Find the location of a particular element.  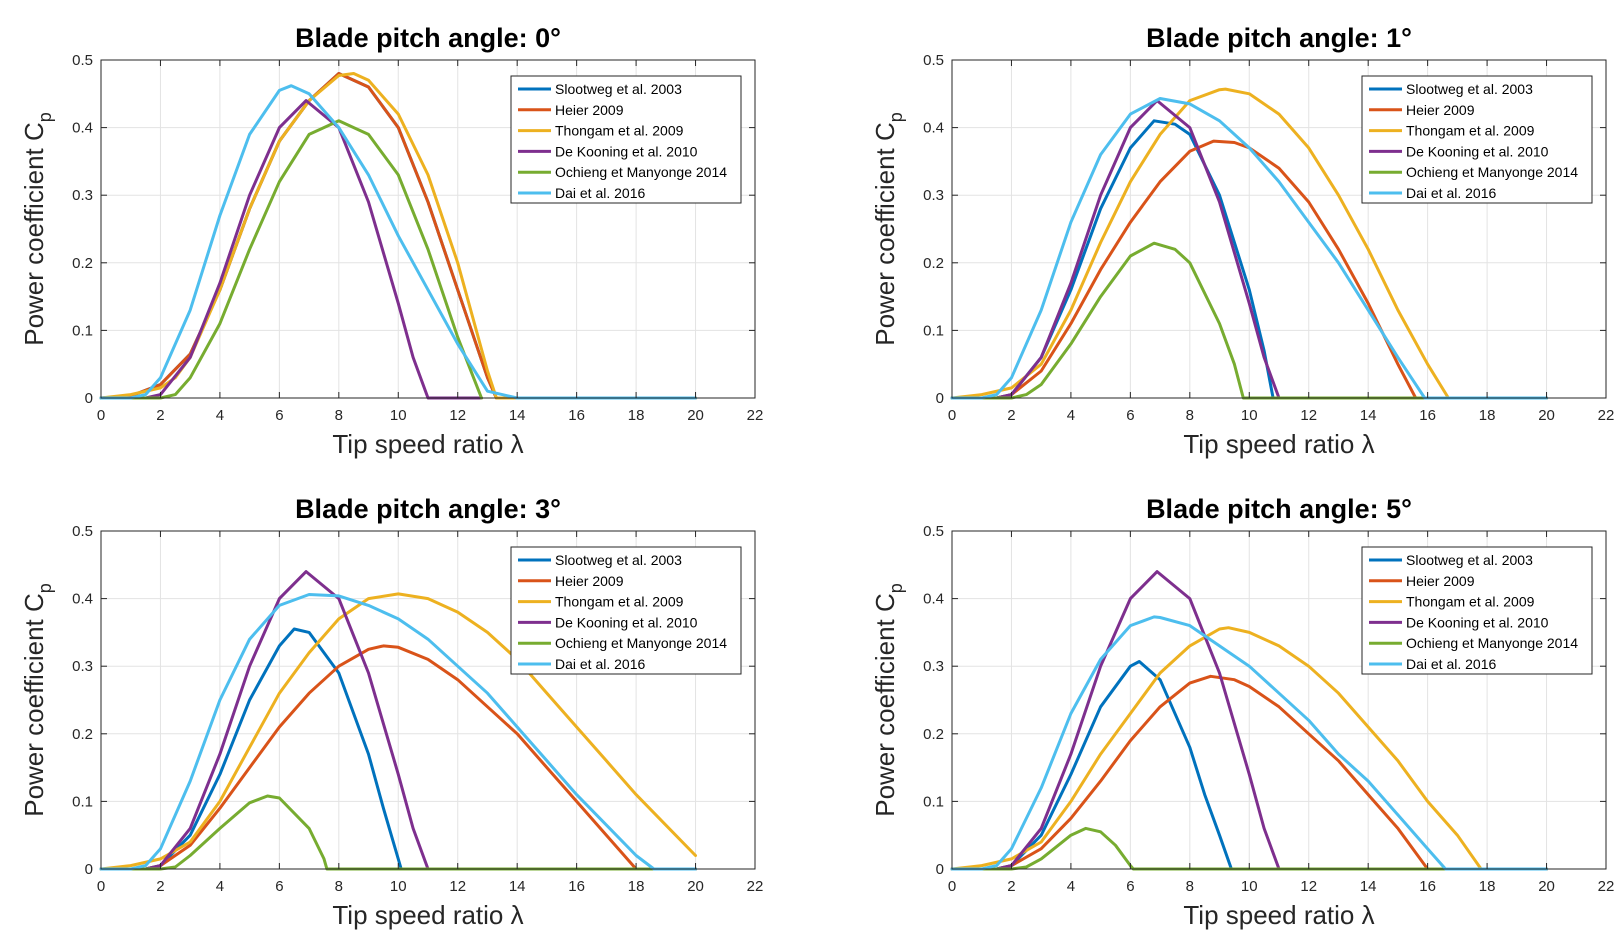

chart-title: Blade pitch angle: 0° is located at coordinates (428, 38).